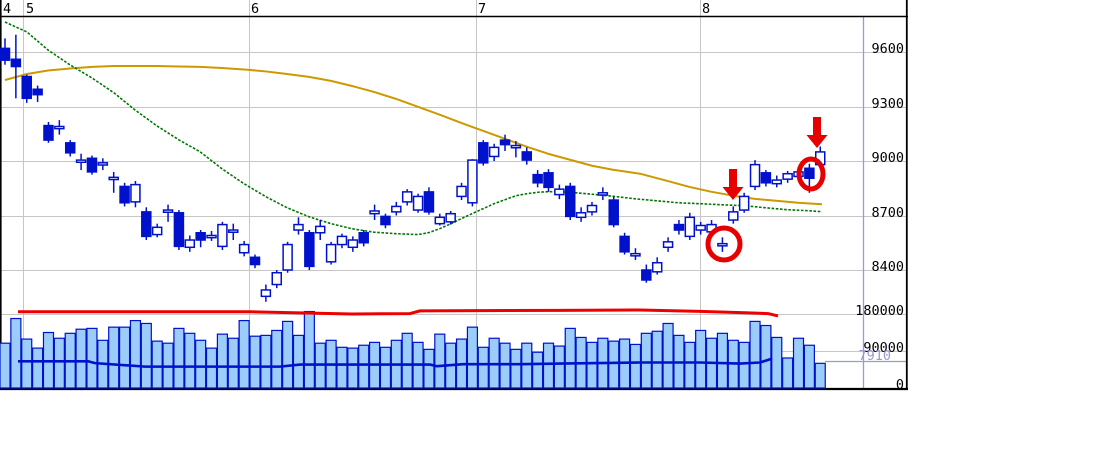 This screenshot has height=460, width=1096. Describe the element at coordinates (887, 158) in the screenshot. I see `price-tick-label: 9000` at that location.